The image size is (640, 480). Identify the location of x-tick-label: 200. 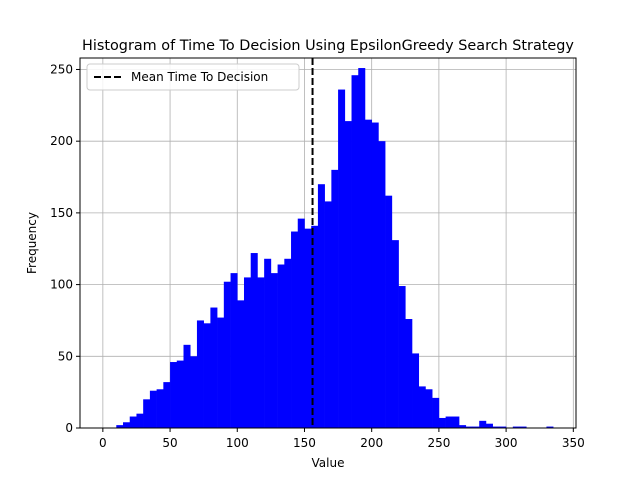
(371, 443).